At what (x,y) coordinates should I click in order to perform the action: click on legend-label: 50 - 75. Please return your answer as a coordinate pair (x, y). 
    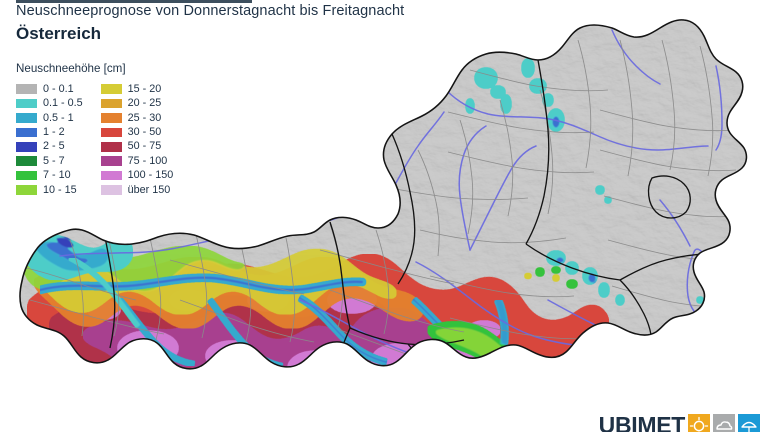
    Looking at the image, I should click on (144, 146).